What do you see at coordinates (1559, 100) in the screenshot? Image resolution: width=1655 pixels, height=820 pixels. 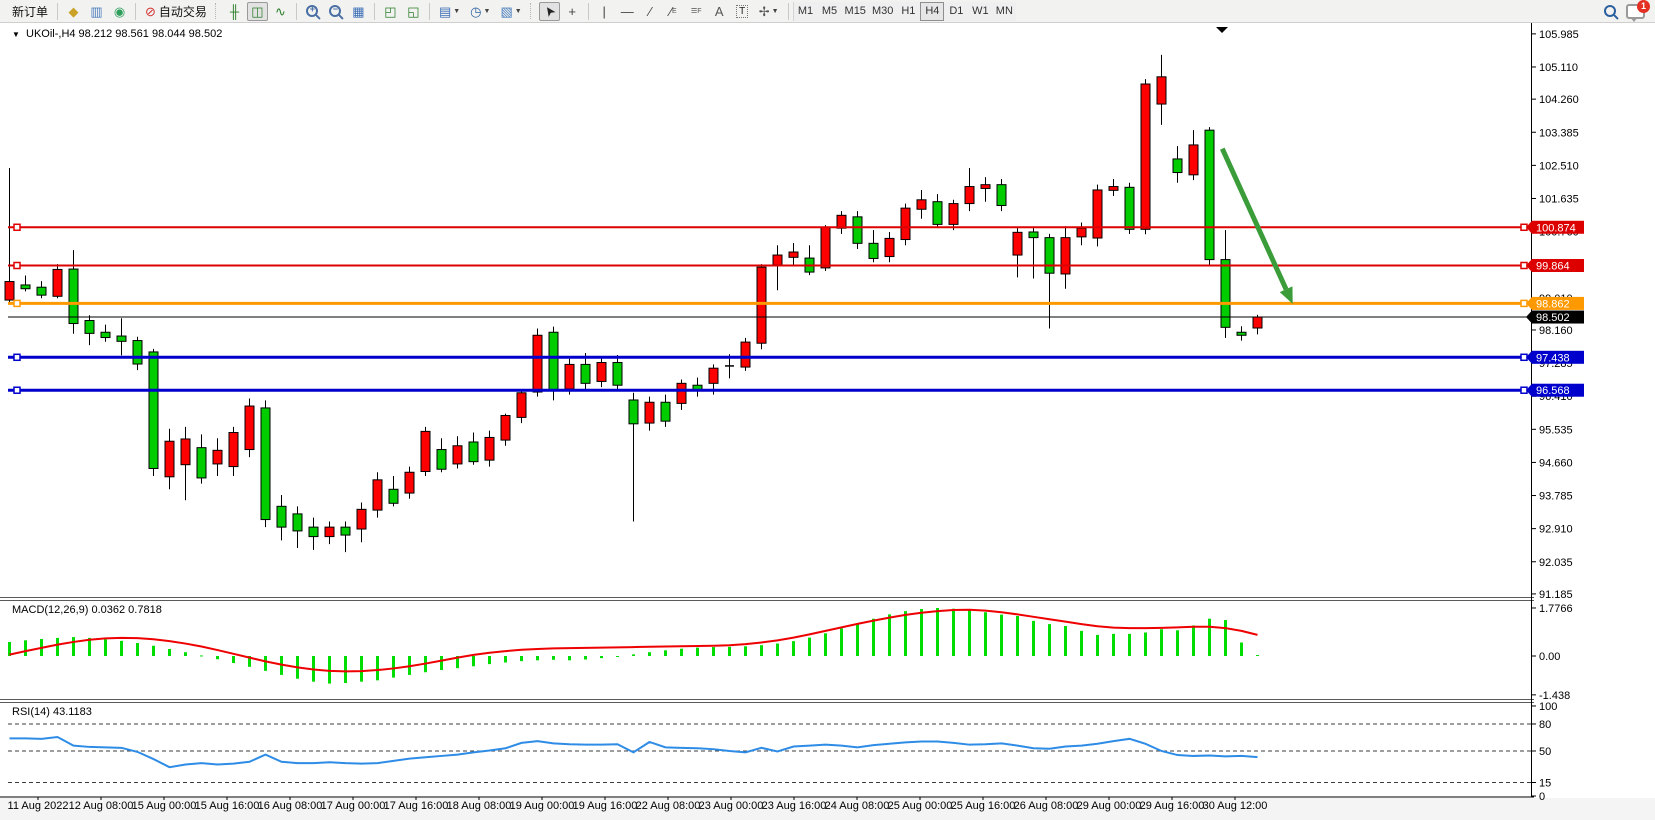 I see `price-axis-label: 104.260` at bounding box center [1559, 100].